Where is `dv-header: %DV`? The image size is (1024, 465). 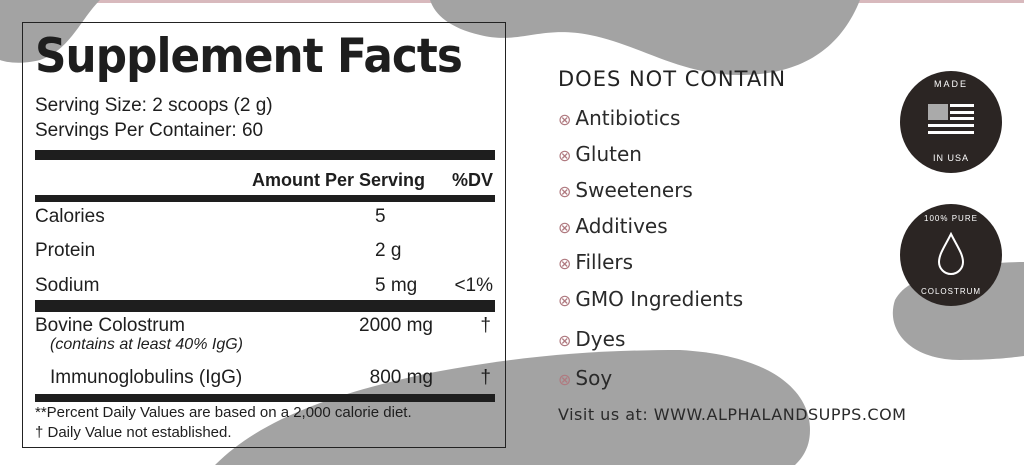
dv-header: %DV is located at coordinates (472, 180).